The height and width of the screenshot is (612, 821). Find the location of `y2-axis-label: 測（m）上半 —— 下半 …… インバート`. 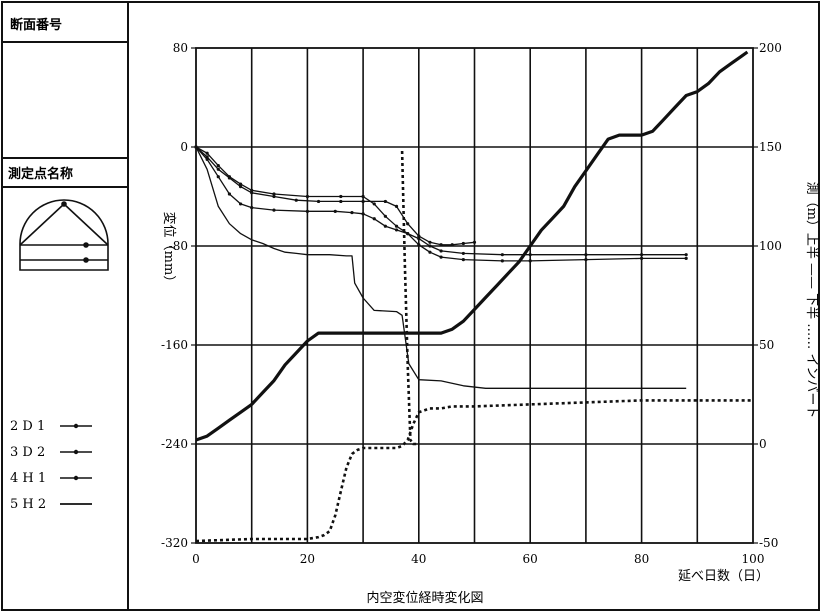

y2-axis-label: 測（m）上半 —— 下半 …… インバート is located at coordinates (811, 300).